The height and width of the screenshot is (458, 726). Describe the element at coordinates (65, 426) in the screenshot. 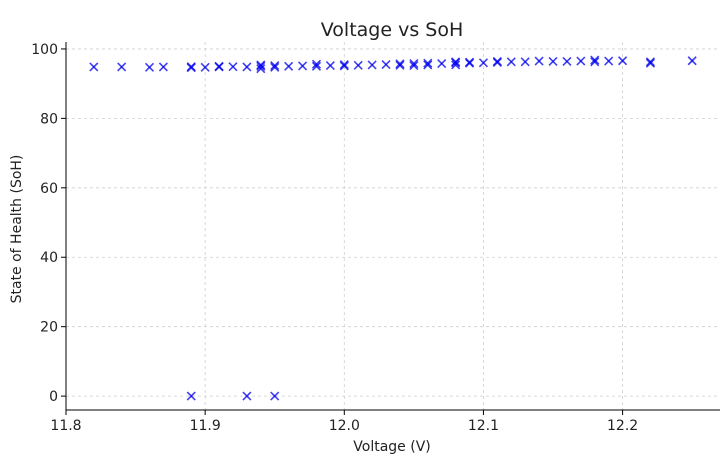

I see `x-tick-label: 11.8` at that location.